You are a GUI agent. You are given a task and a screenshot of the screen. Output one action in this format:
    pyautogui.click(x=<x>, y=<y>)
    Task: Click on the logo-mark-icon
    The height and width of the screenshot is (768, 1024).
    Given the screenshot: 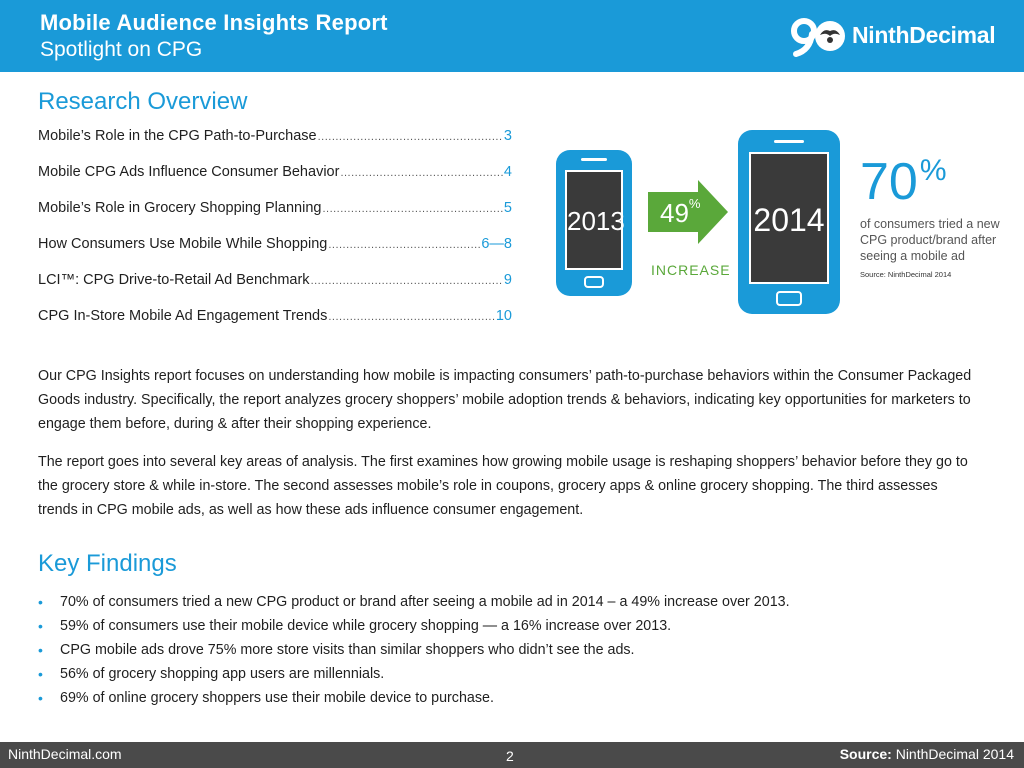 What is the action you would take?
    pyautogui.click(x=818, y=37)
    